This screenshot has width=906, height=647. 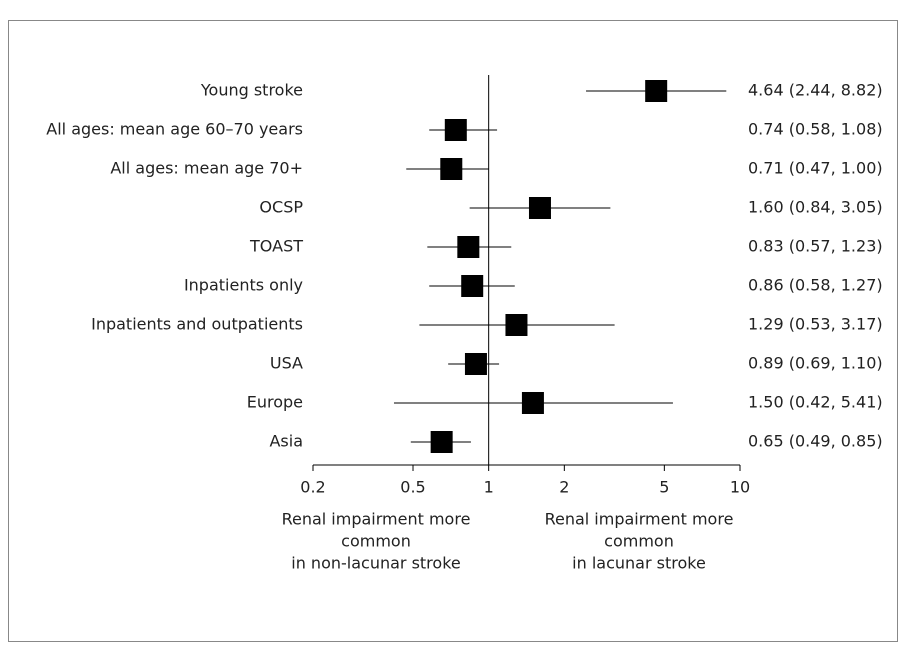 What do you see at coordinates (275, 402) in the screenshot?
I see `category-label: Europe` at bounding box center [275, 402].